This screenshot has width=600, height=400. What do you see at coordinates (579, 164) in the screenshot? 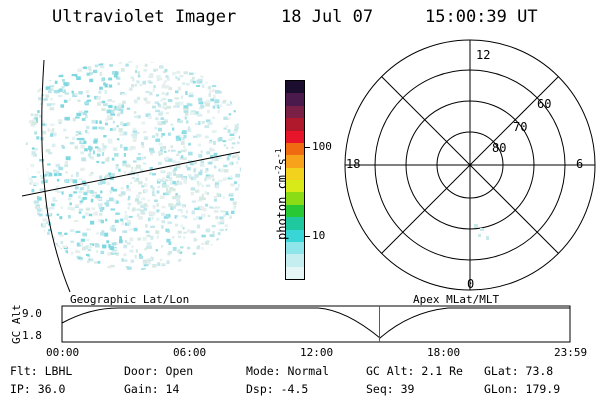
I see `mlt-label-6: 6` at bounding box center [579, 164].